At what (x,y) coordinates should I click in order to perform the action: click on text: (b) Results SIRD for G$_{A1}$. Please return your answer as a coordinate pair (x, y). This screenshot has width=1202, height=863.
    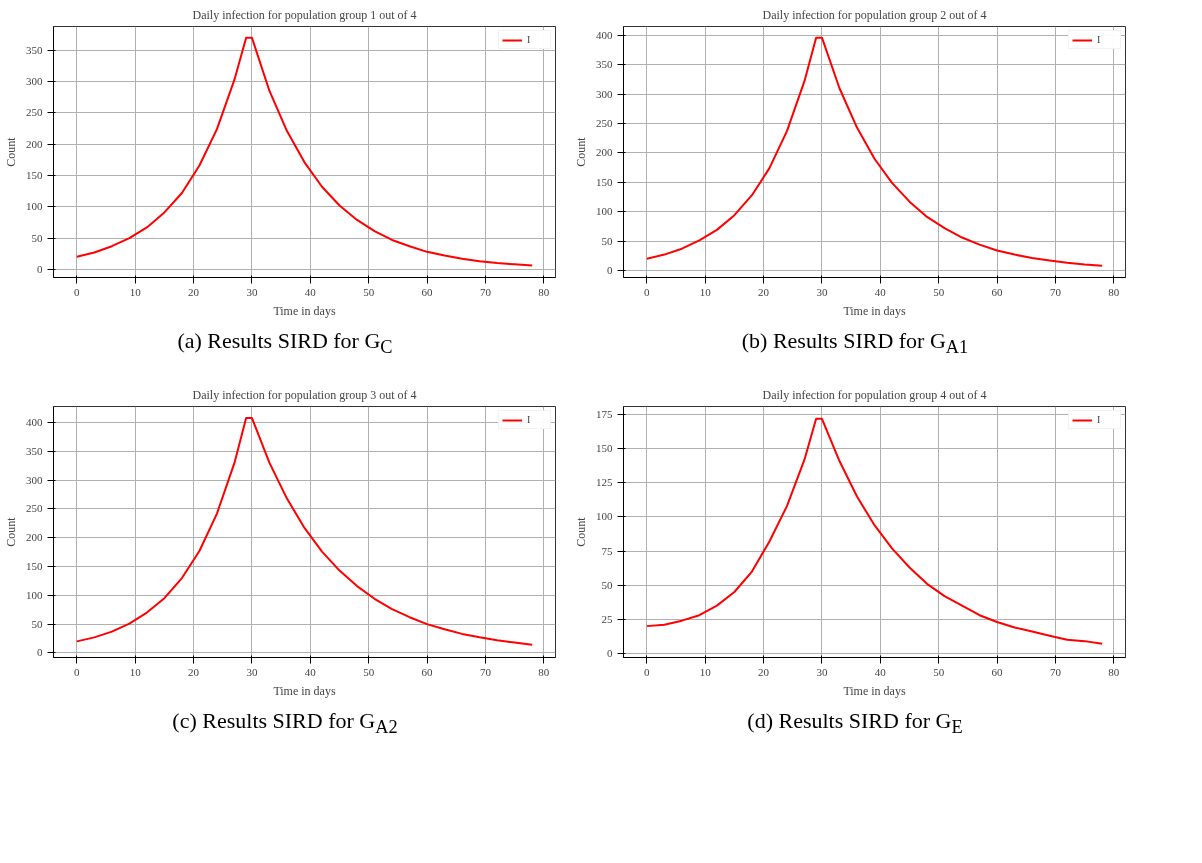
    Looking at the image, I should click on (855, 343).